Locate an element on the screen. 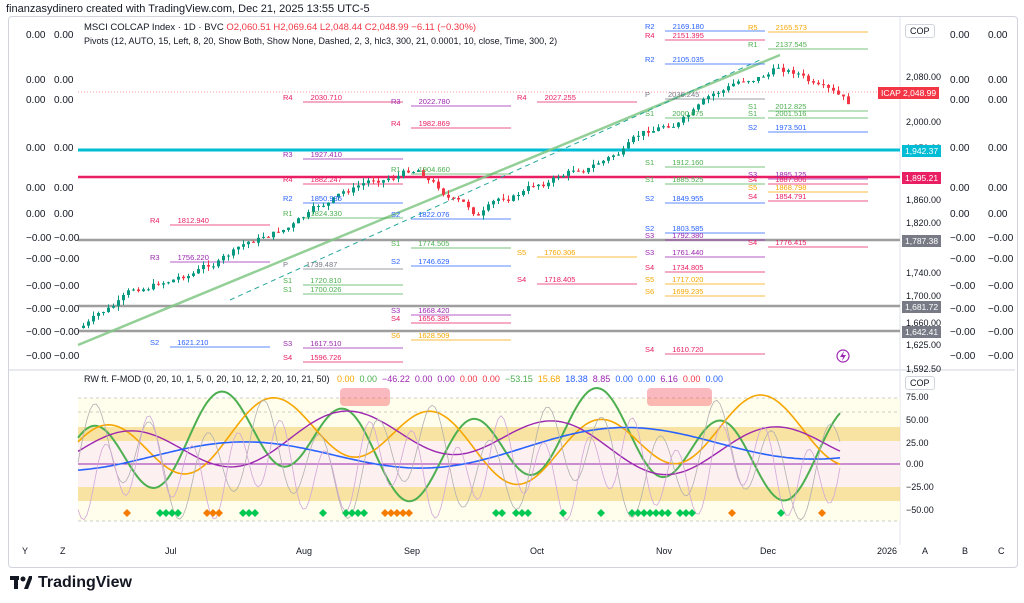 The height and width of the screenshot is (603, 1024). pivot-label: S3 1668.420 is located at coordinates (420, 310).